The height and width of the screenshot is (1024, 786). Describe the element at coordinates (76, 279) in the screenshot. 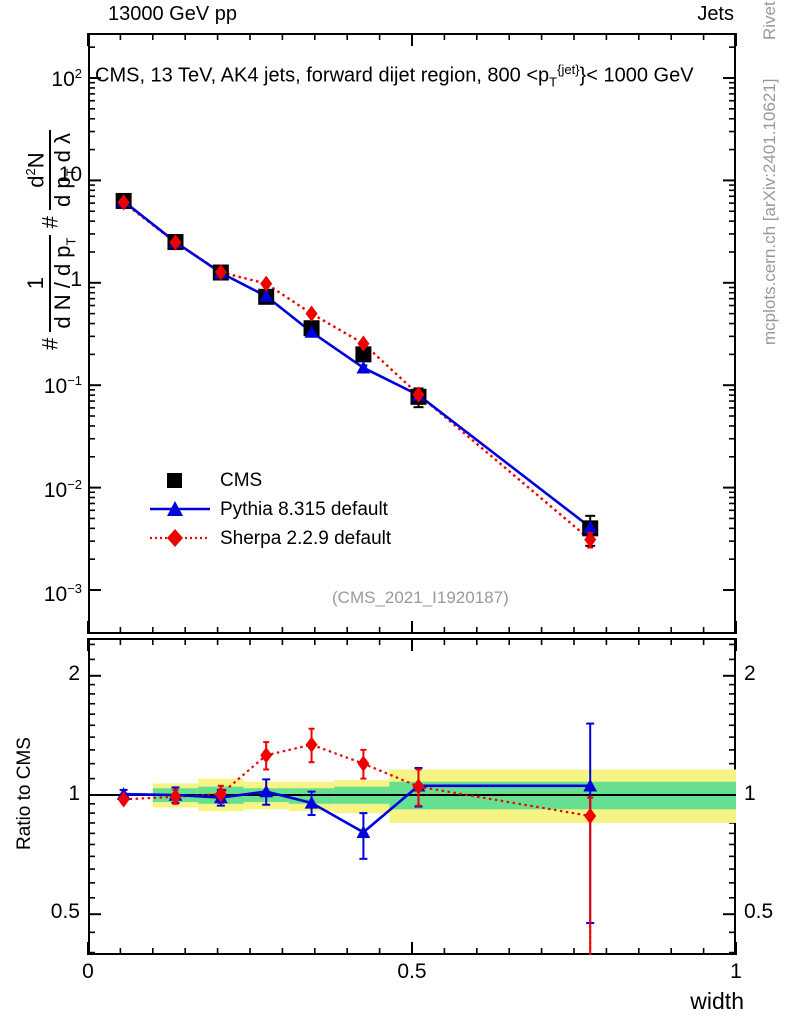

I see `y-tick-label-1: 1` at that location.